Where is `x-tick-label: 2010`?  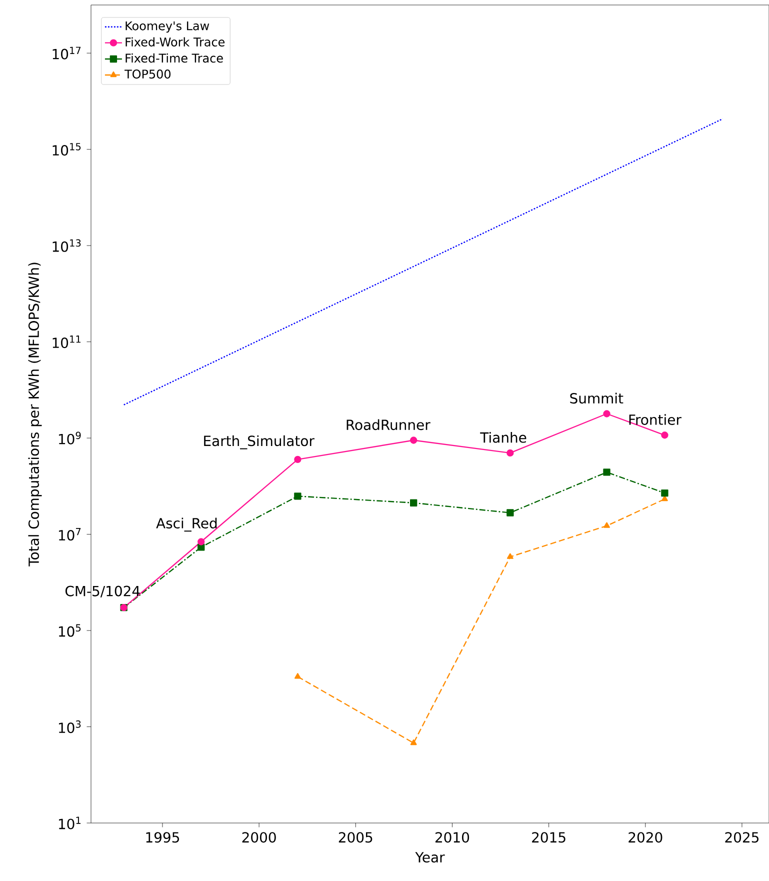
x-tick-label: 2010 is located at coordinates (452, 837).